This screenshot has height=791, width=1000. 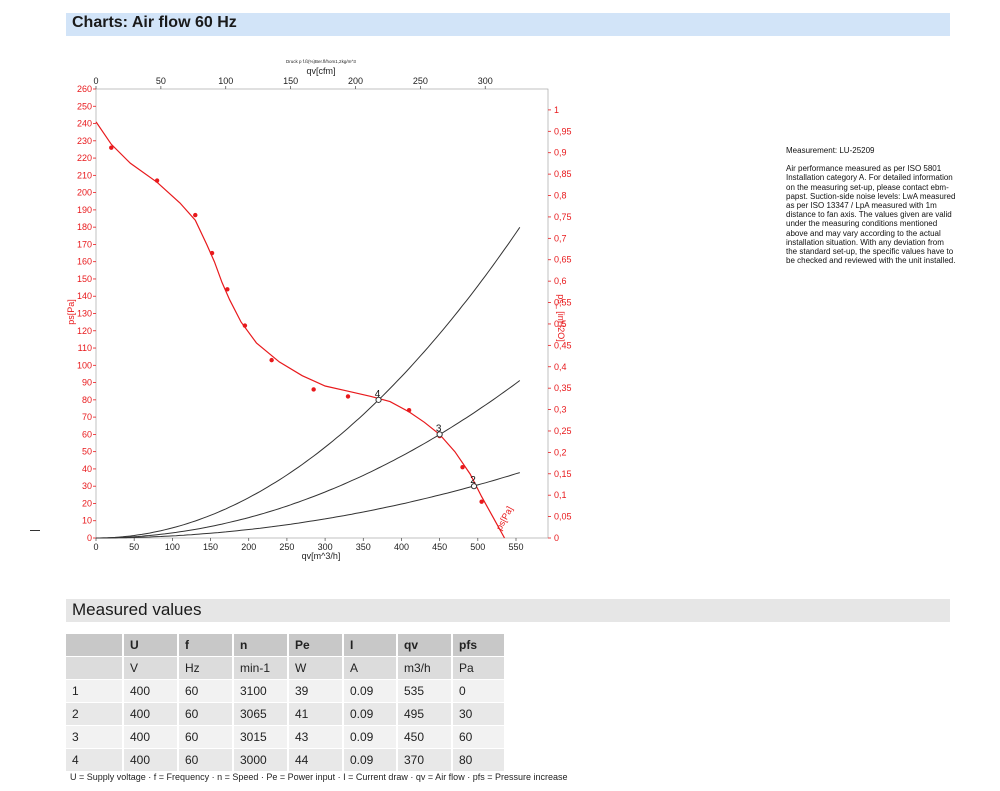 I want to click on x-bottom-tick-label: 150, so click(x=210, y=547).